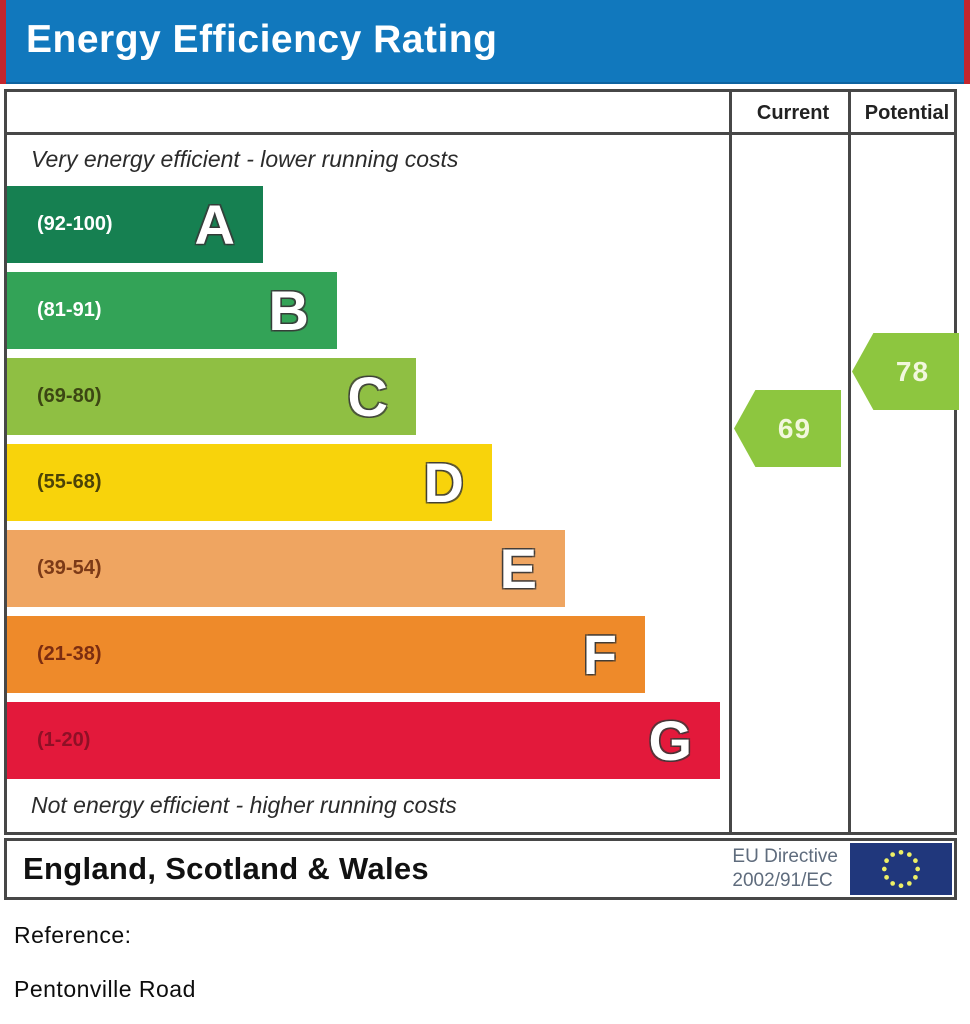 Image resolution: width=970 pixels, height=1024 pixels. What do you see at coordinates (367, 396) in the screenshot?
I see `band-c-letter: C` at bounding box center [367, 396].